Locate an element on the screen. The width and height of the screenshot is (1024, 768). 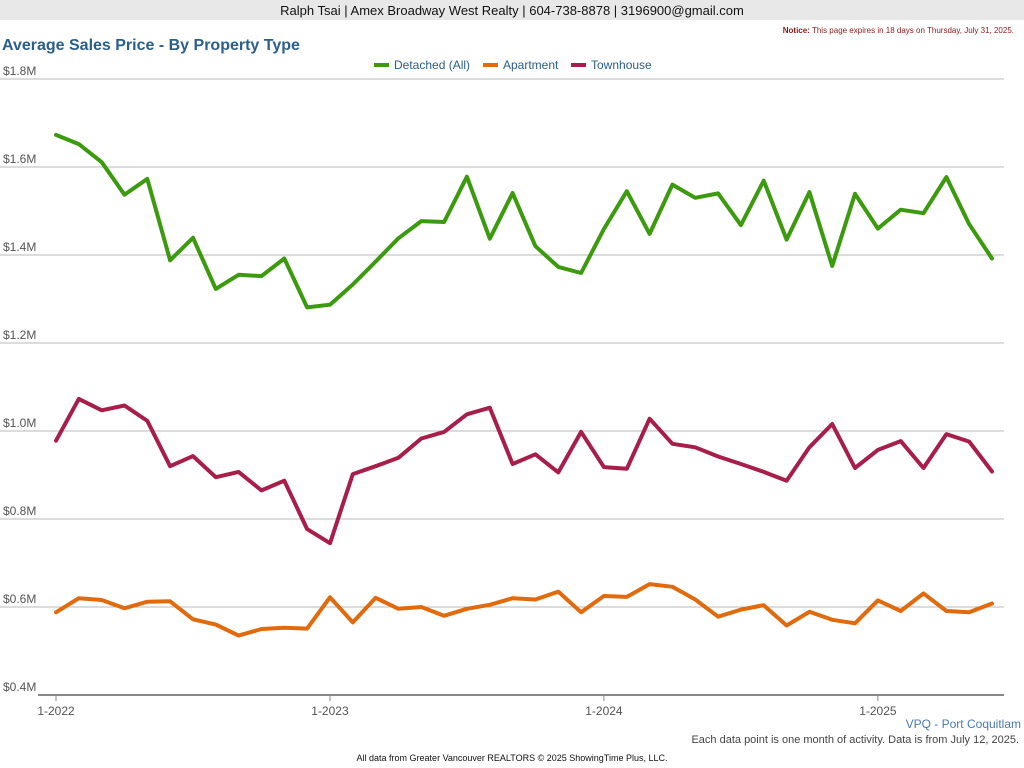
chart-title: Average Sales Price - By Property Type is located at coordinates (151, 45).